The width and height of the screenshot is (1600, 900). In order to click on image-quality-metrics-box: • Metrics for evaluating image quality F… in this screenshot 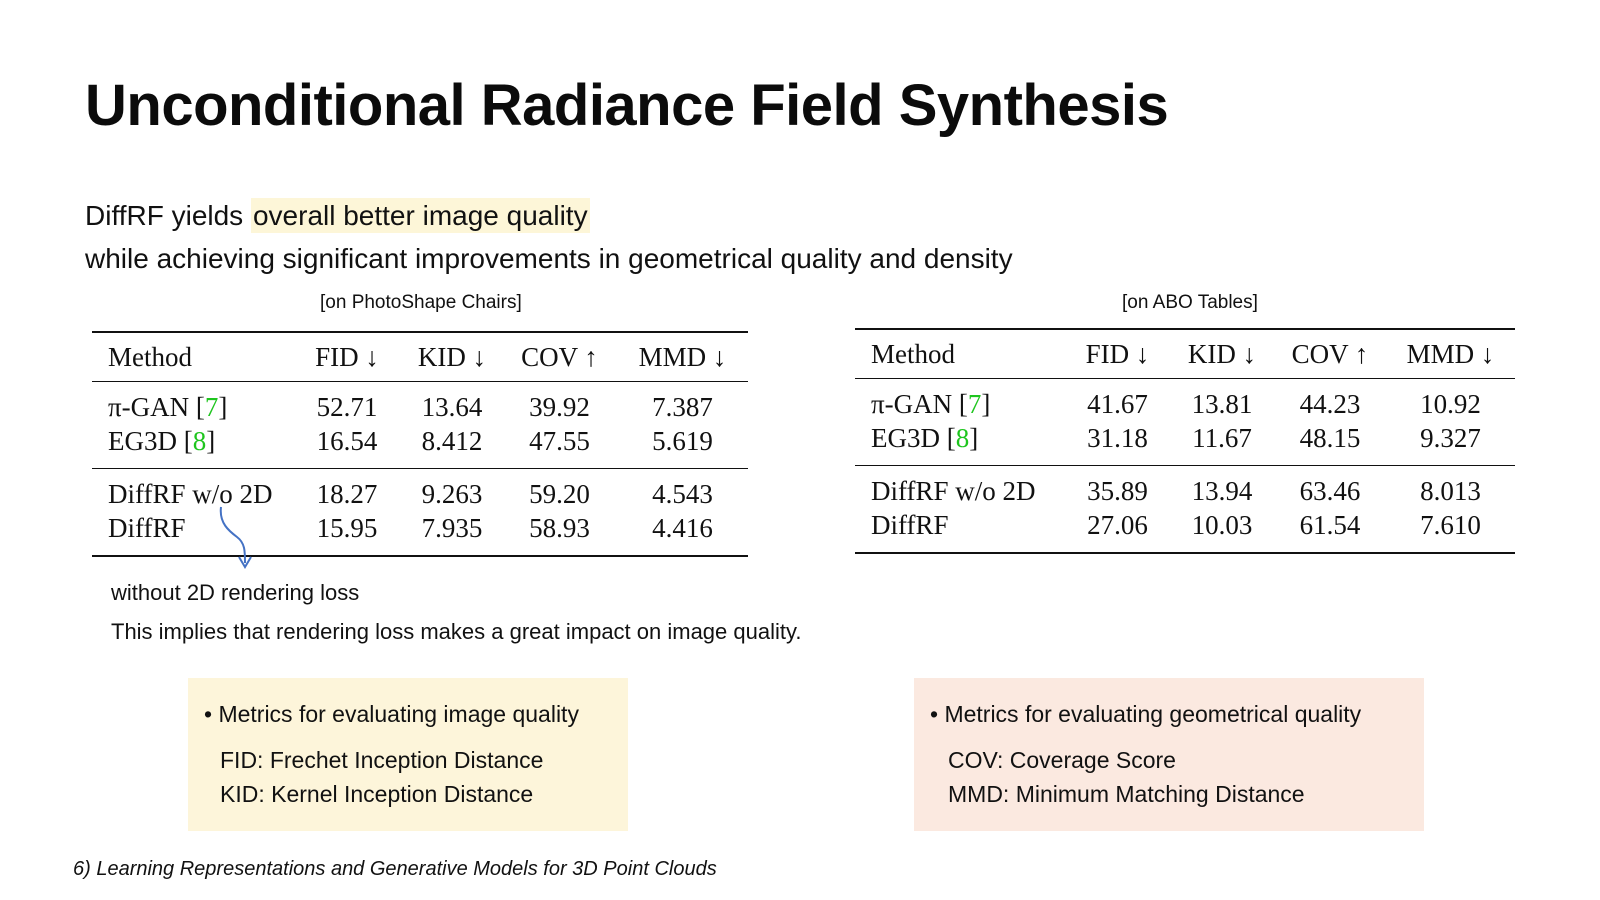, I will do `click(408, 754)`.